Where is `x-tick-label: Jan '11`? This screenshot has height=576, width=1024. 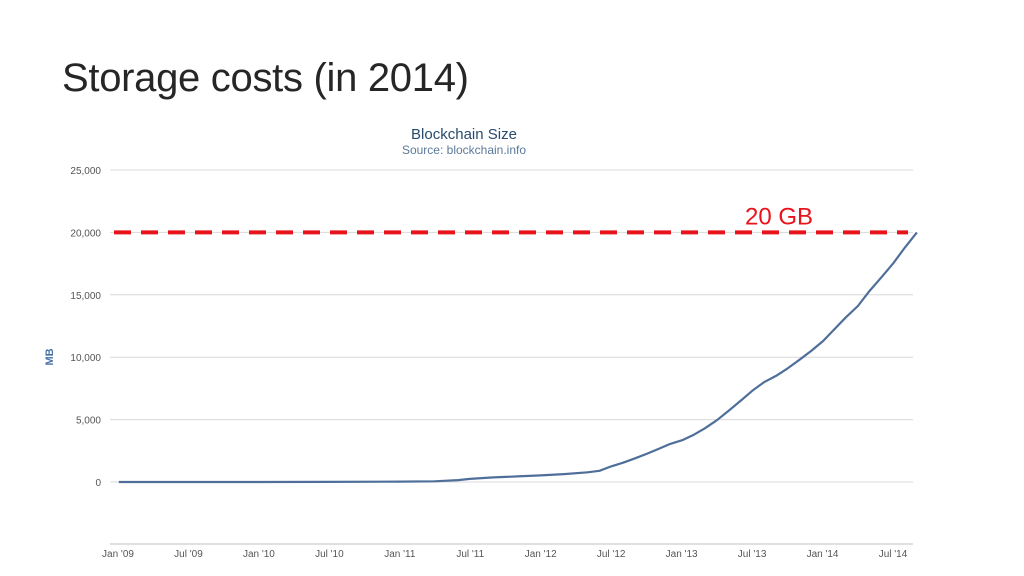
x-tick-label: Jan '11 is located at coordinates (400, 554).